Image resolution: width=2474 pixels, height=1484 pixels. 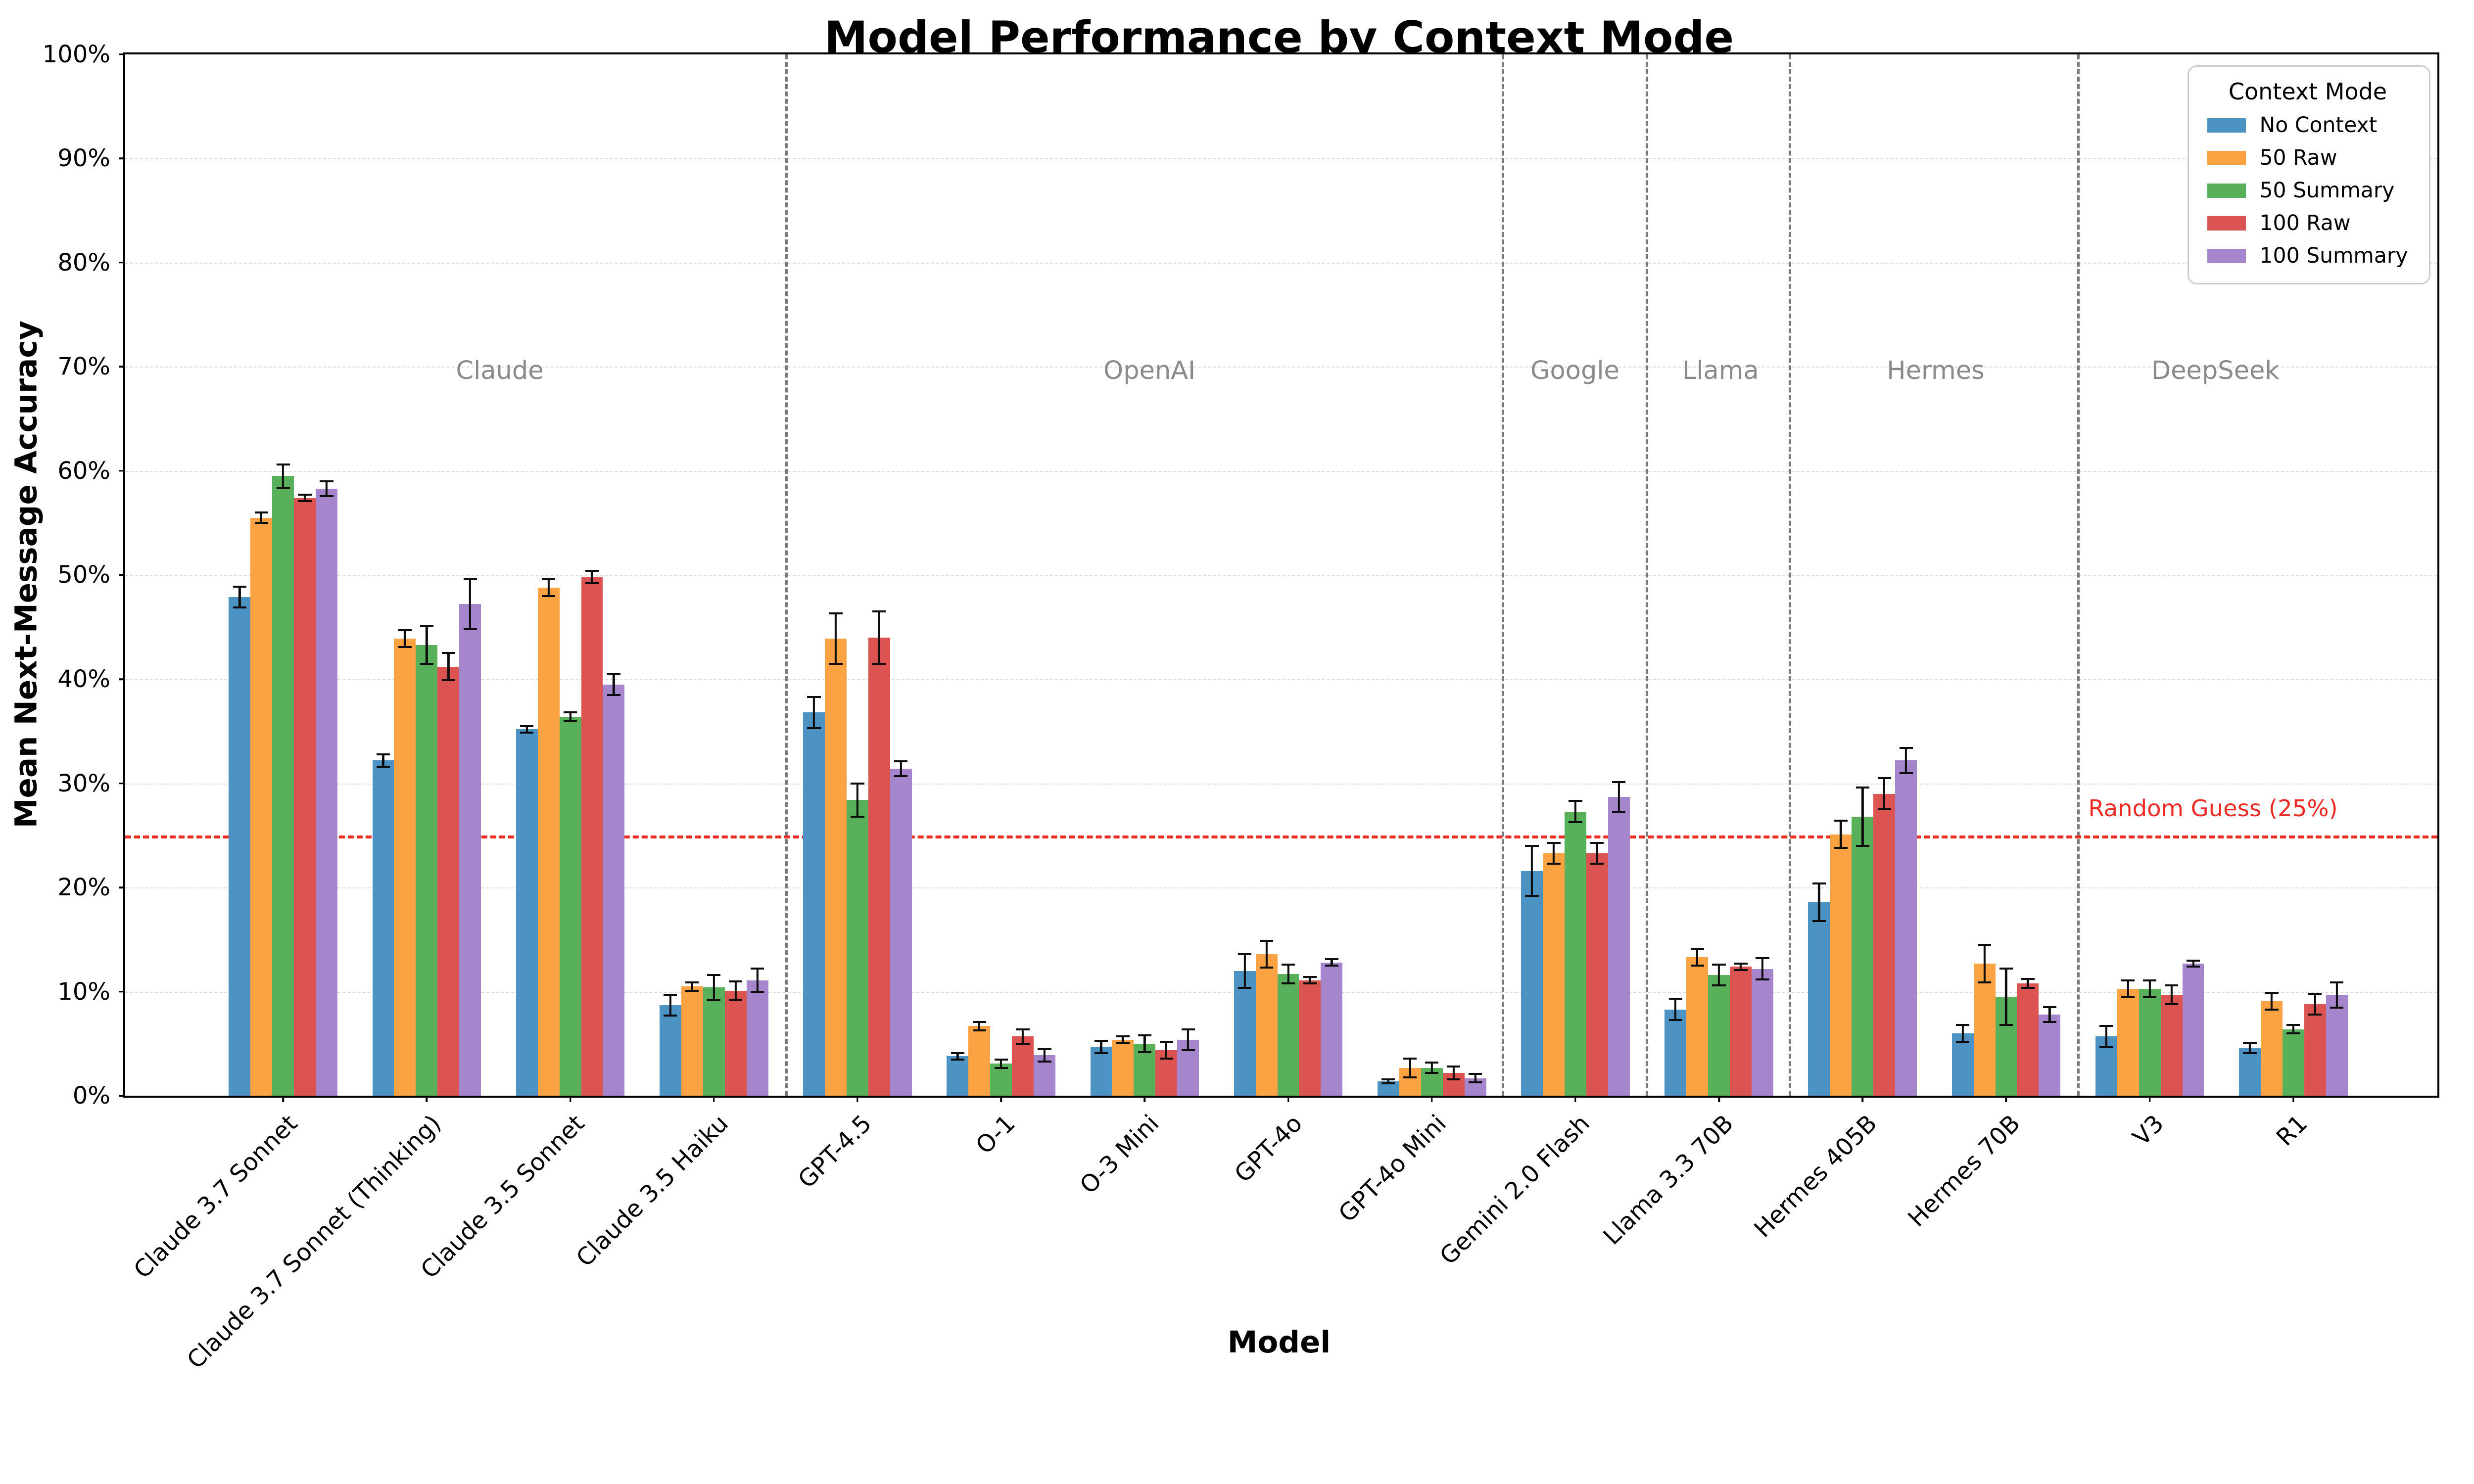 What do you see at coordinates (2028, 983) in the screenshot?
I see `error-bar-hermes-70b-100-raw` at bounding box center [2028, 983].